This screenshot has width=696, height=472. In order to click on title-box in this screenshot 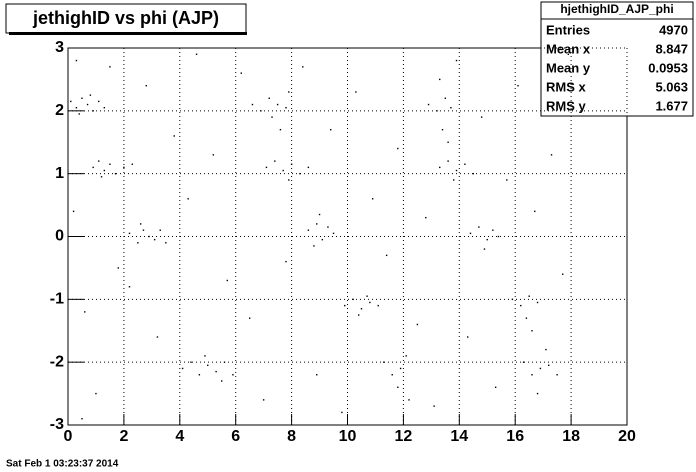, I will do `click(126, 18)`.